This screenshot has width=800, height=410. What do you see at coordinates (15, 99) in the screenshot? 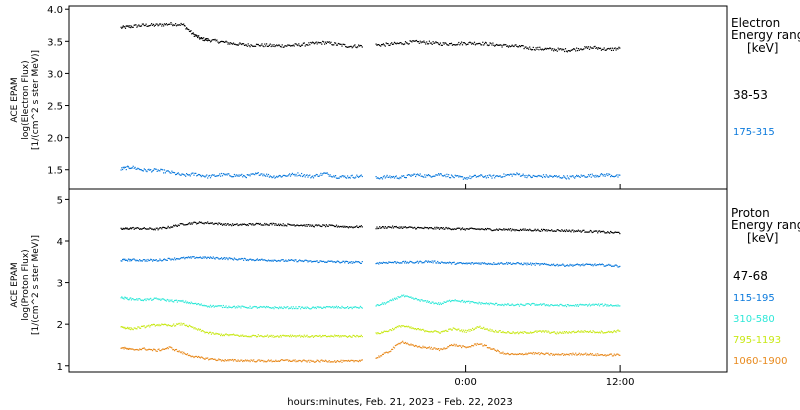
I see `electron-ylabel-line1: ACE EPAM` at bounding box center [15, 99].